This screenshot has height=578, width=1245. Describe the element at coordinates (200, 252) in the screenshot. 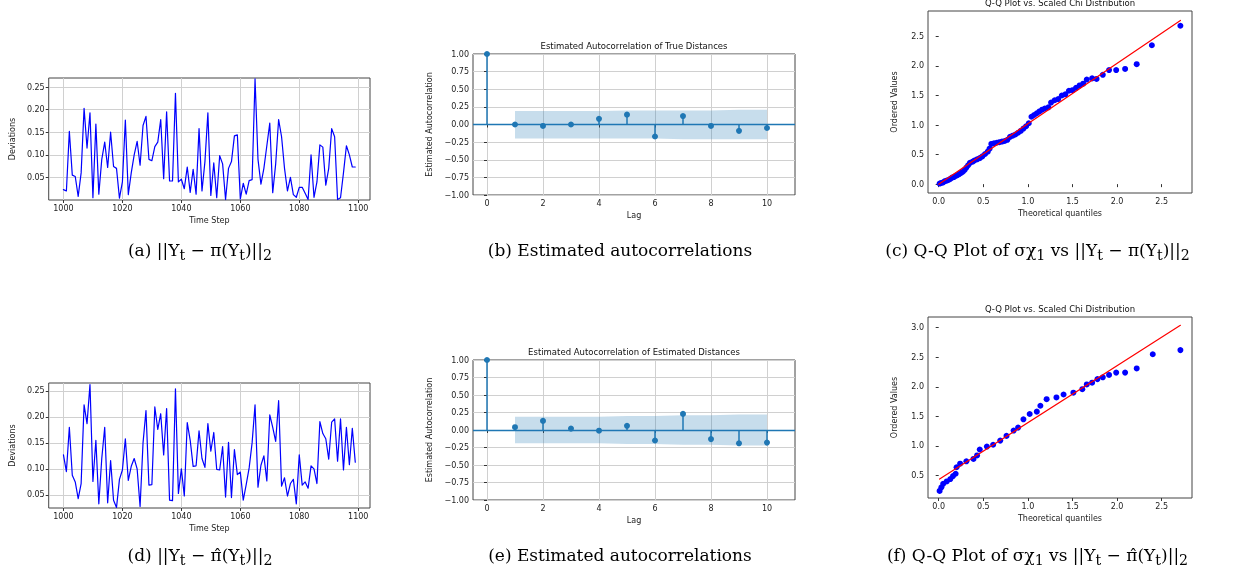

I see `text: (a) ||Y$_{t}$ − π(Y$_{t}$)||$_{2}$` at that location.